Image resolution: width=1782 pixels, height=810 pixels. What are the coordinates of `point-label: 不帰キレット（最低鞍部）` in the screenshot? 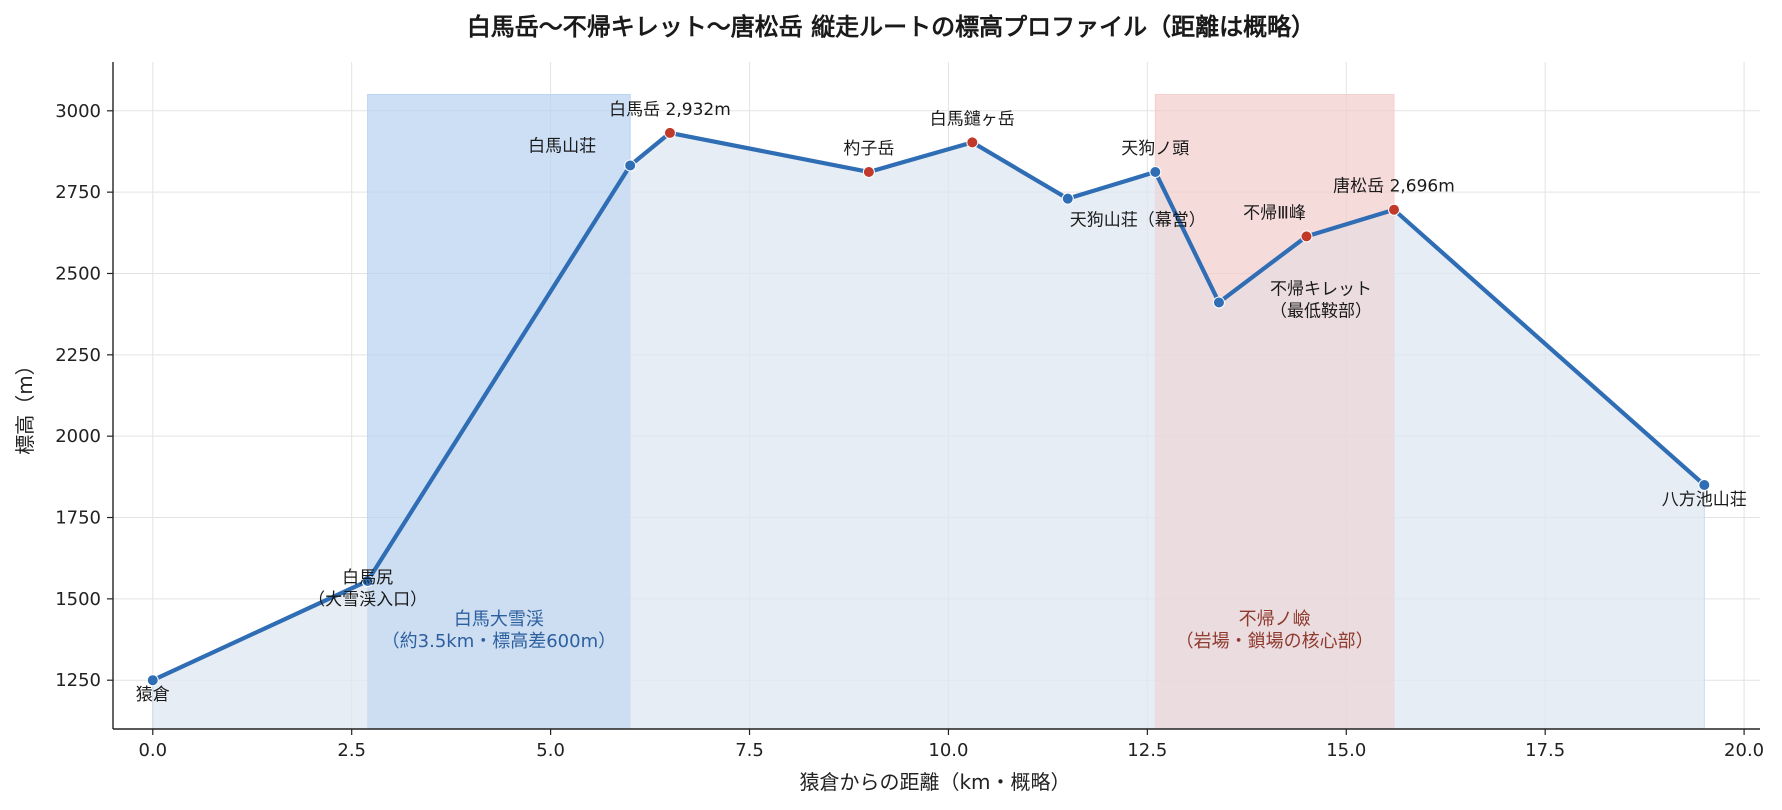 It's located at (1321, 300).